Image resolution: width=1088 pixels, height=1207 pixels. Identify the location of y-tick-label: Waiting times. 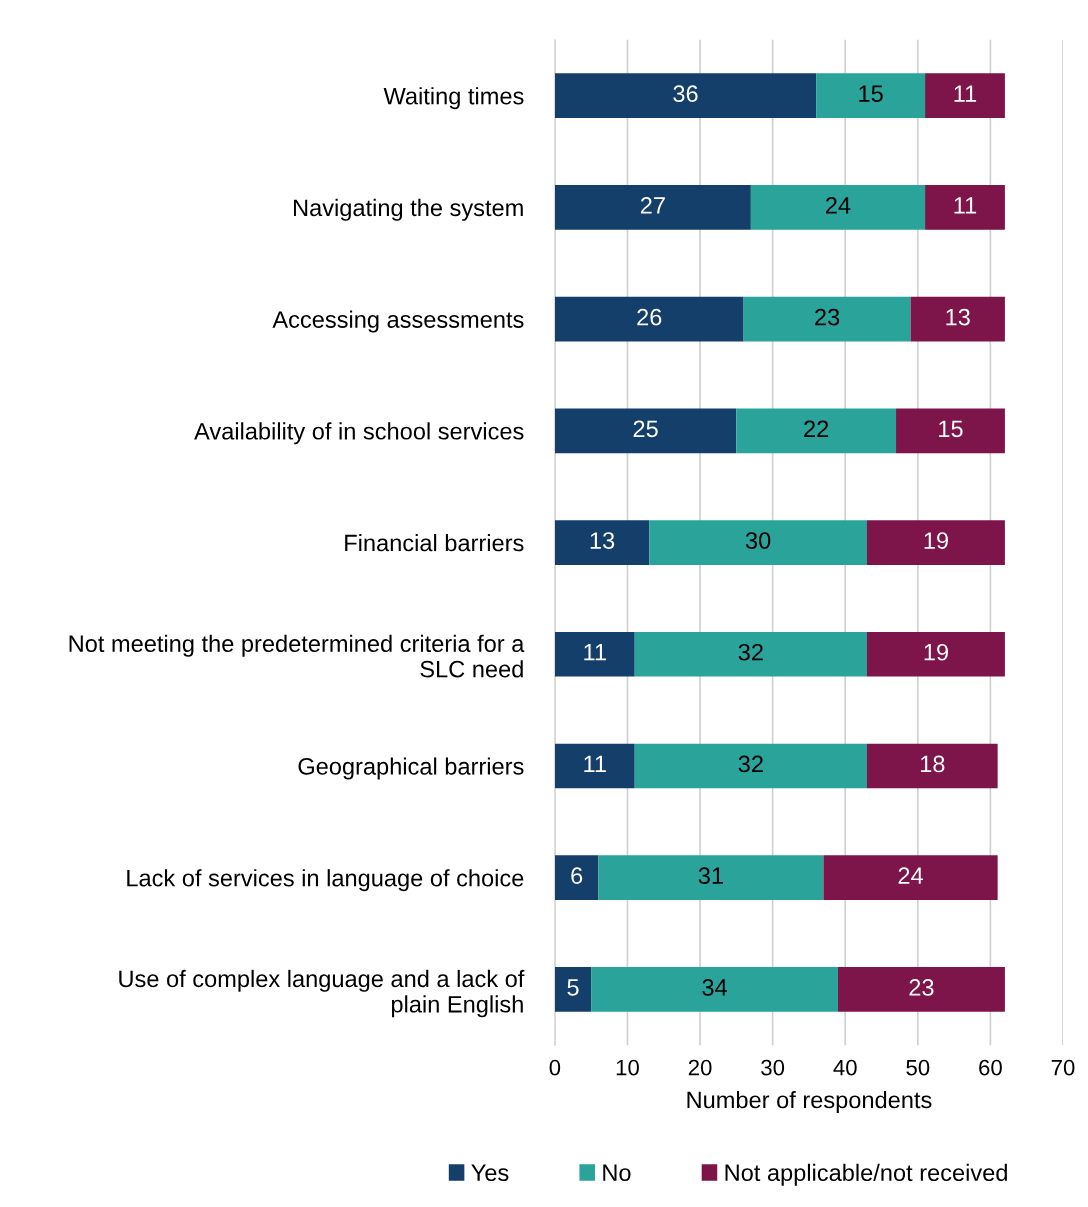
(453, 98).